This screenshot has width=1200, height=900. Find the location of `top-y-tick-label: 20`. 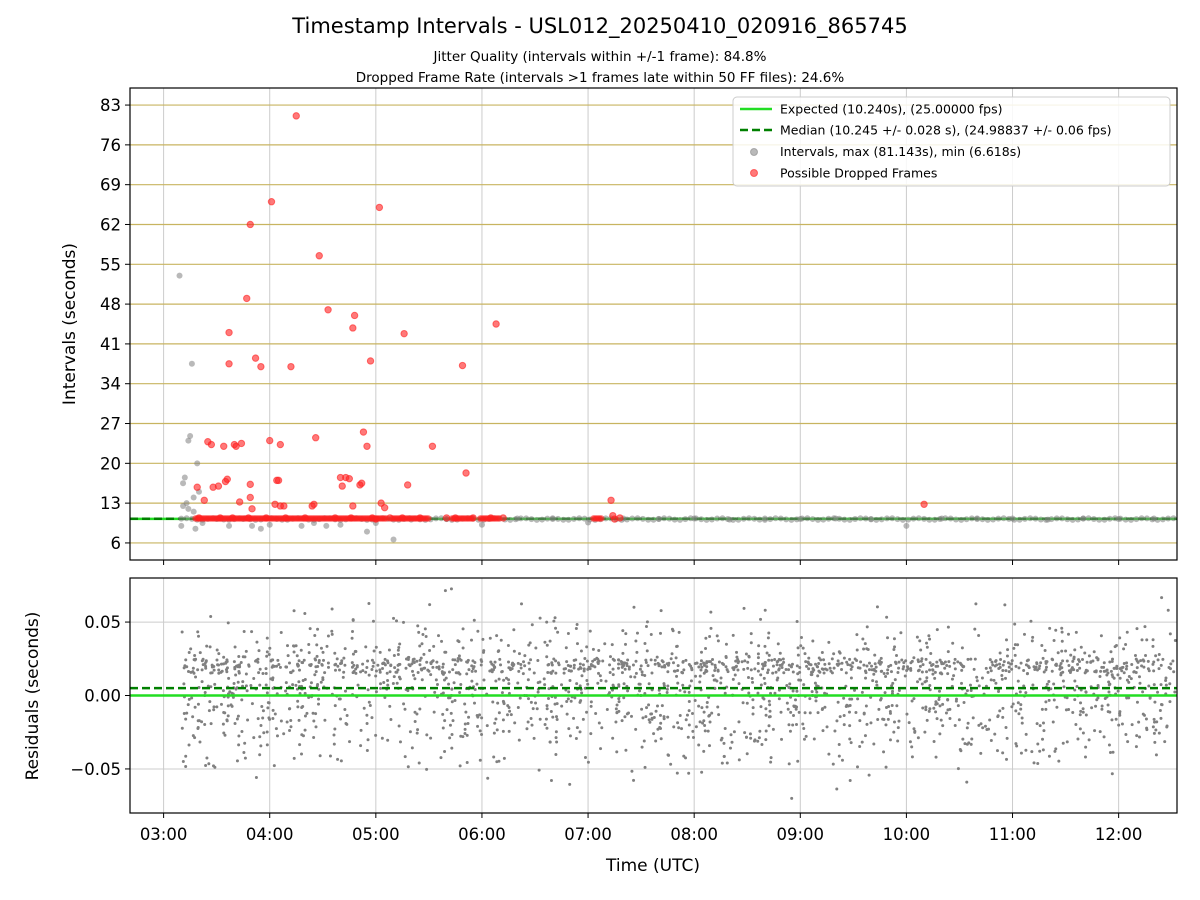

top-y-tick-label: 20 is located at coordinates (110, 463).